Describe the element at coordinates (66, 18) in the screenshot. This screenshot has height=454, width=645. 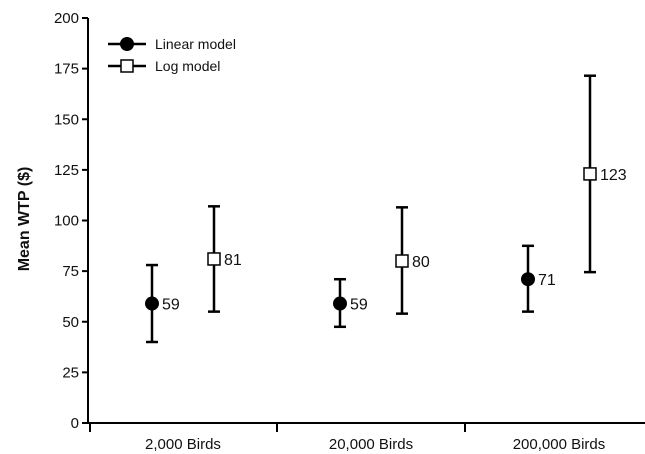
I see `y-tick-label: 200` at that location.